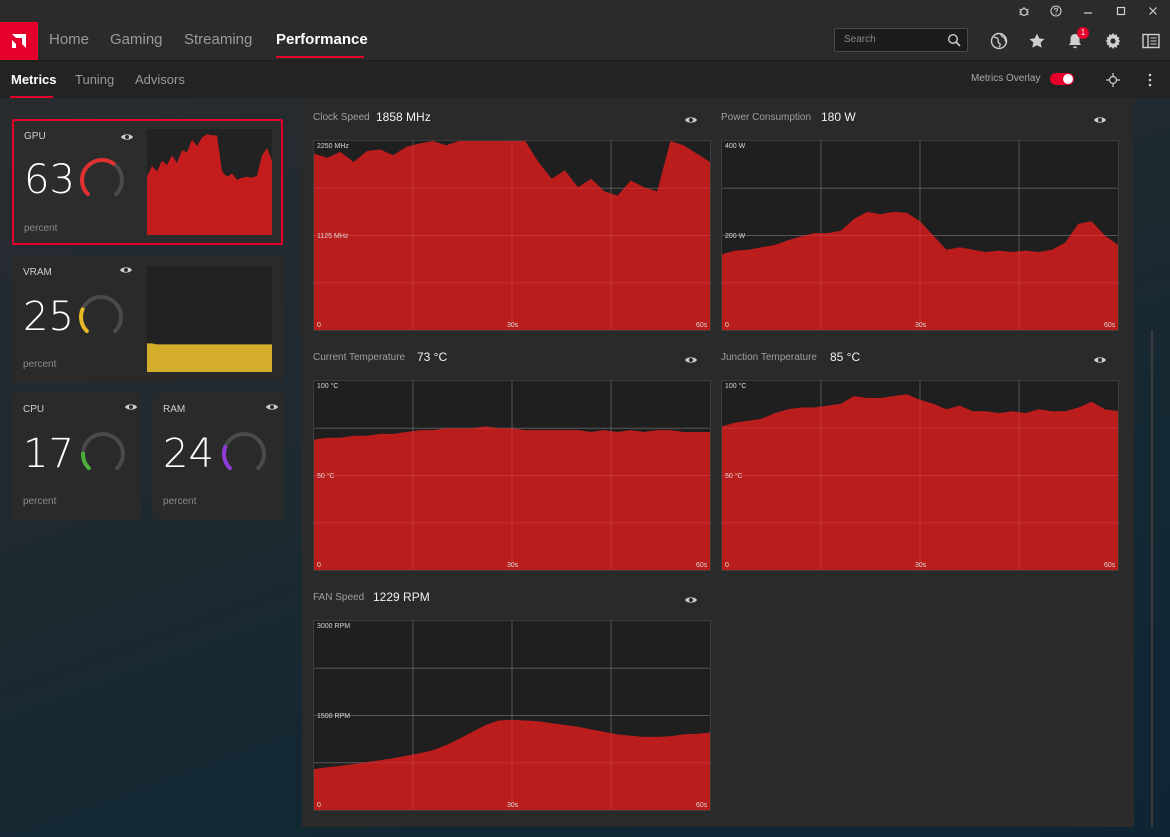 The width and height of the screenshot is (1170, 837). Describe the element at coordinates (209, 319) in the screenshot. I see `vram-sparkline` at that location.